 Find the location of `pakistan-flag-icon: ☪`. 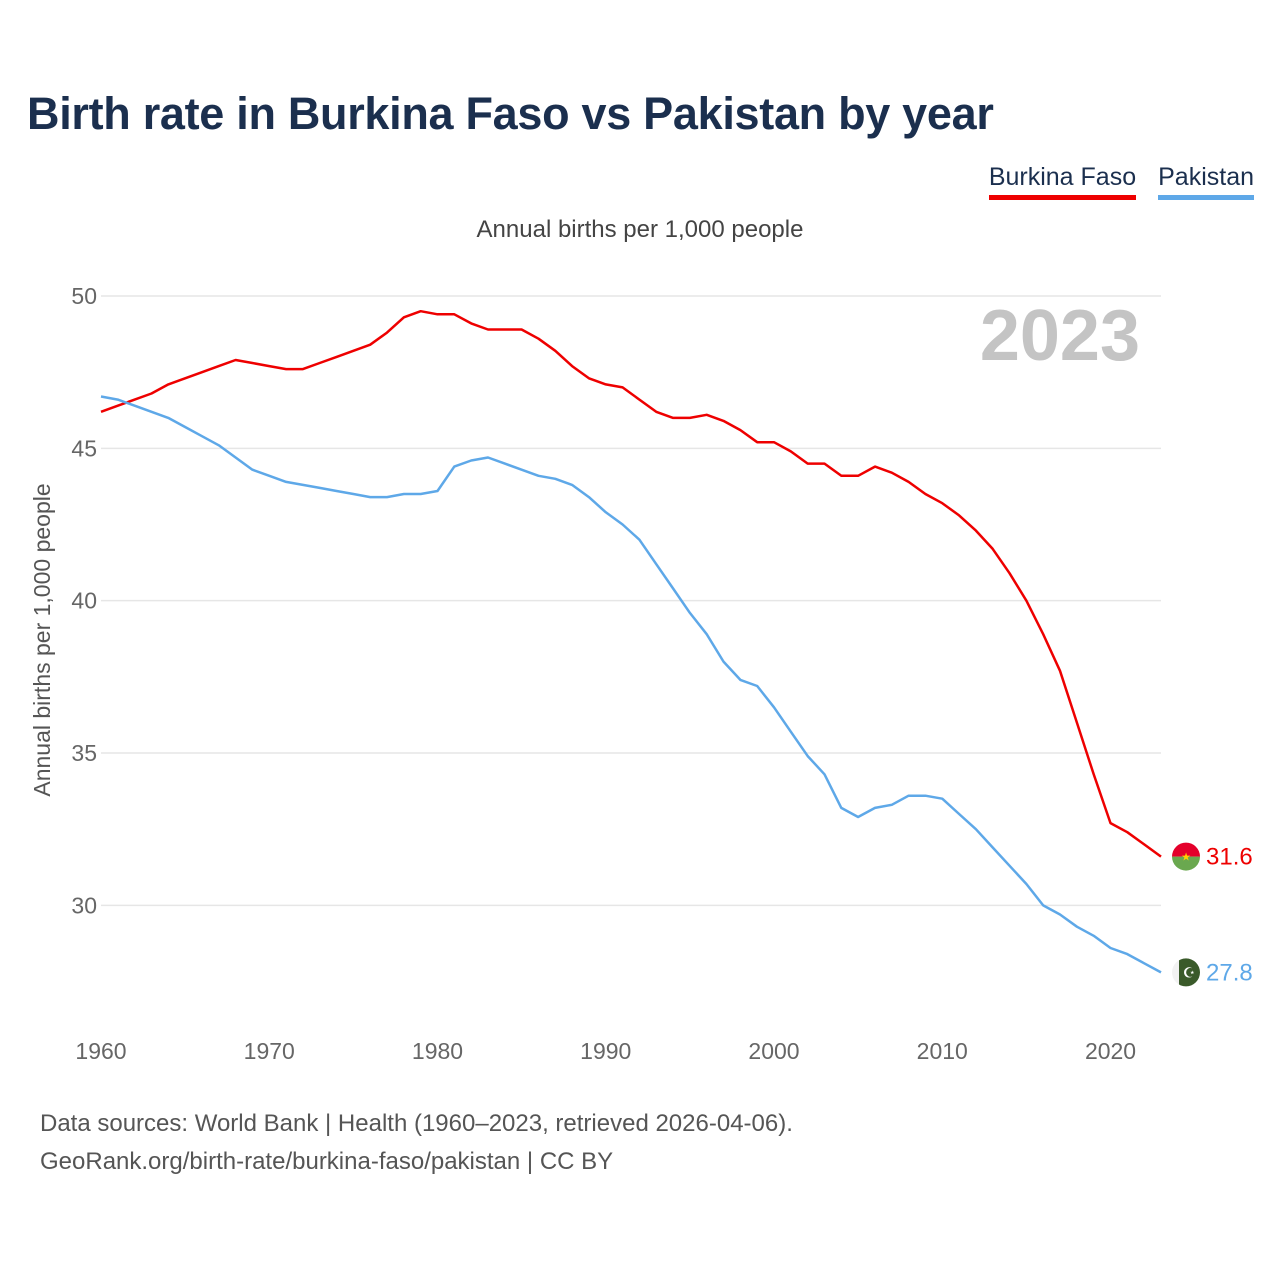

pakistan-flag-icon: ☪ is located at coordinates (1186, 972).